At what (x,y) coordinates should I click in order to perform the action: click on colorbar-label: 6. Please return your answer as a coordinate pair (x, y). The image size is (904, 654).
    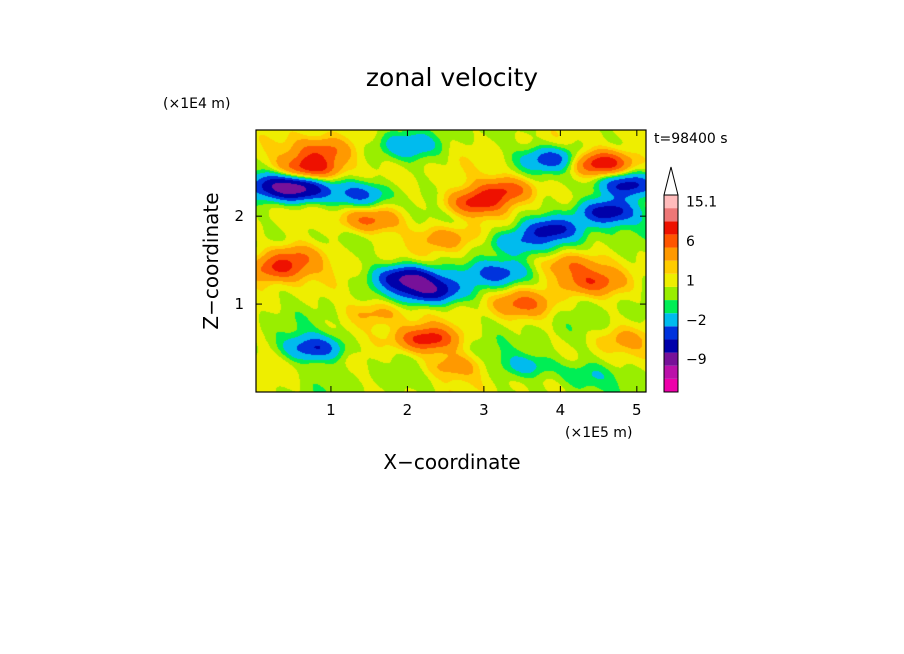
    Looking at the image, I should click on (690, 242).